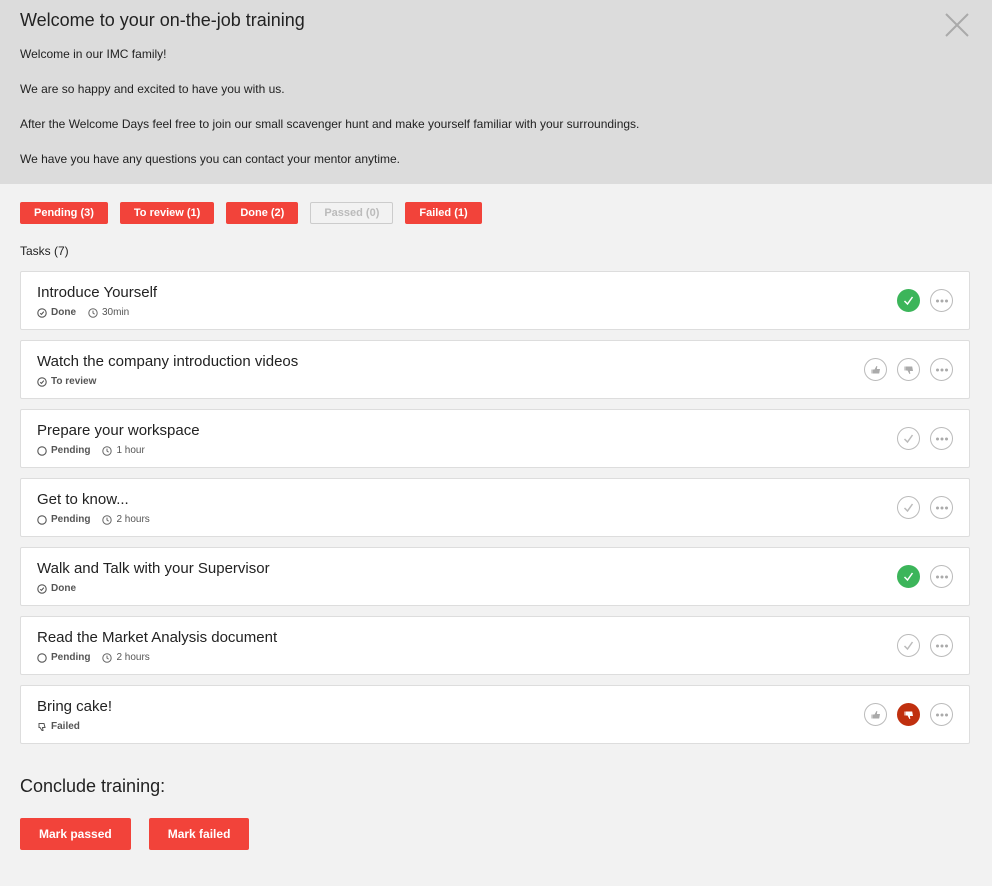 This screenshot has height=886, width=992. I want to click on task-card: Get to know... Pending 2 hours, so click(495, 507).